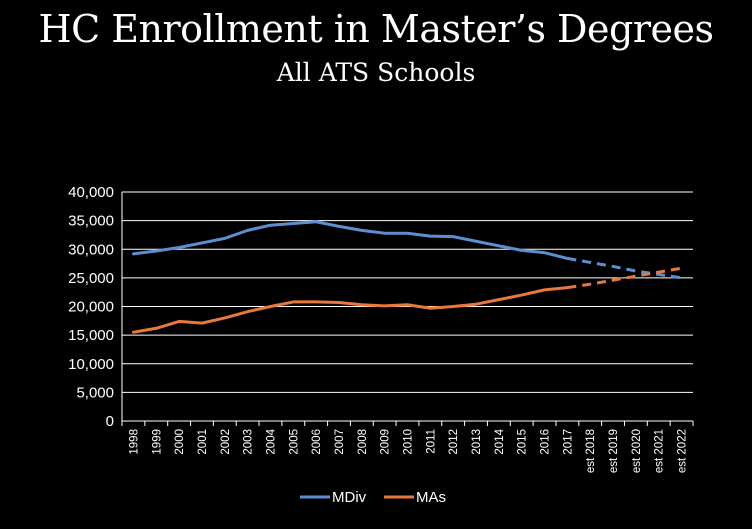 This screenshot has width=752, height=529. Describe the element at coordinates (431, 497) in the screenshot. I see `legend-label: MAs` at that location.